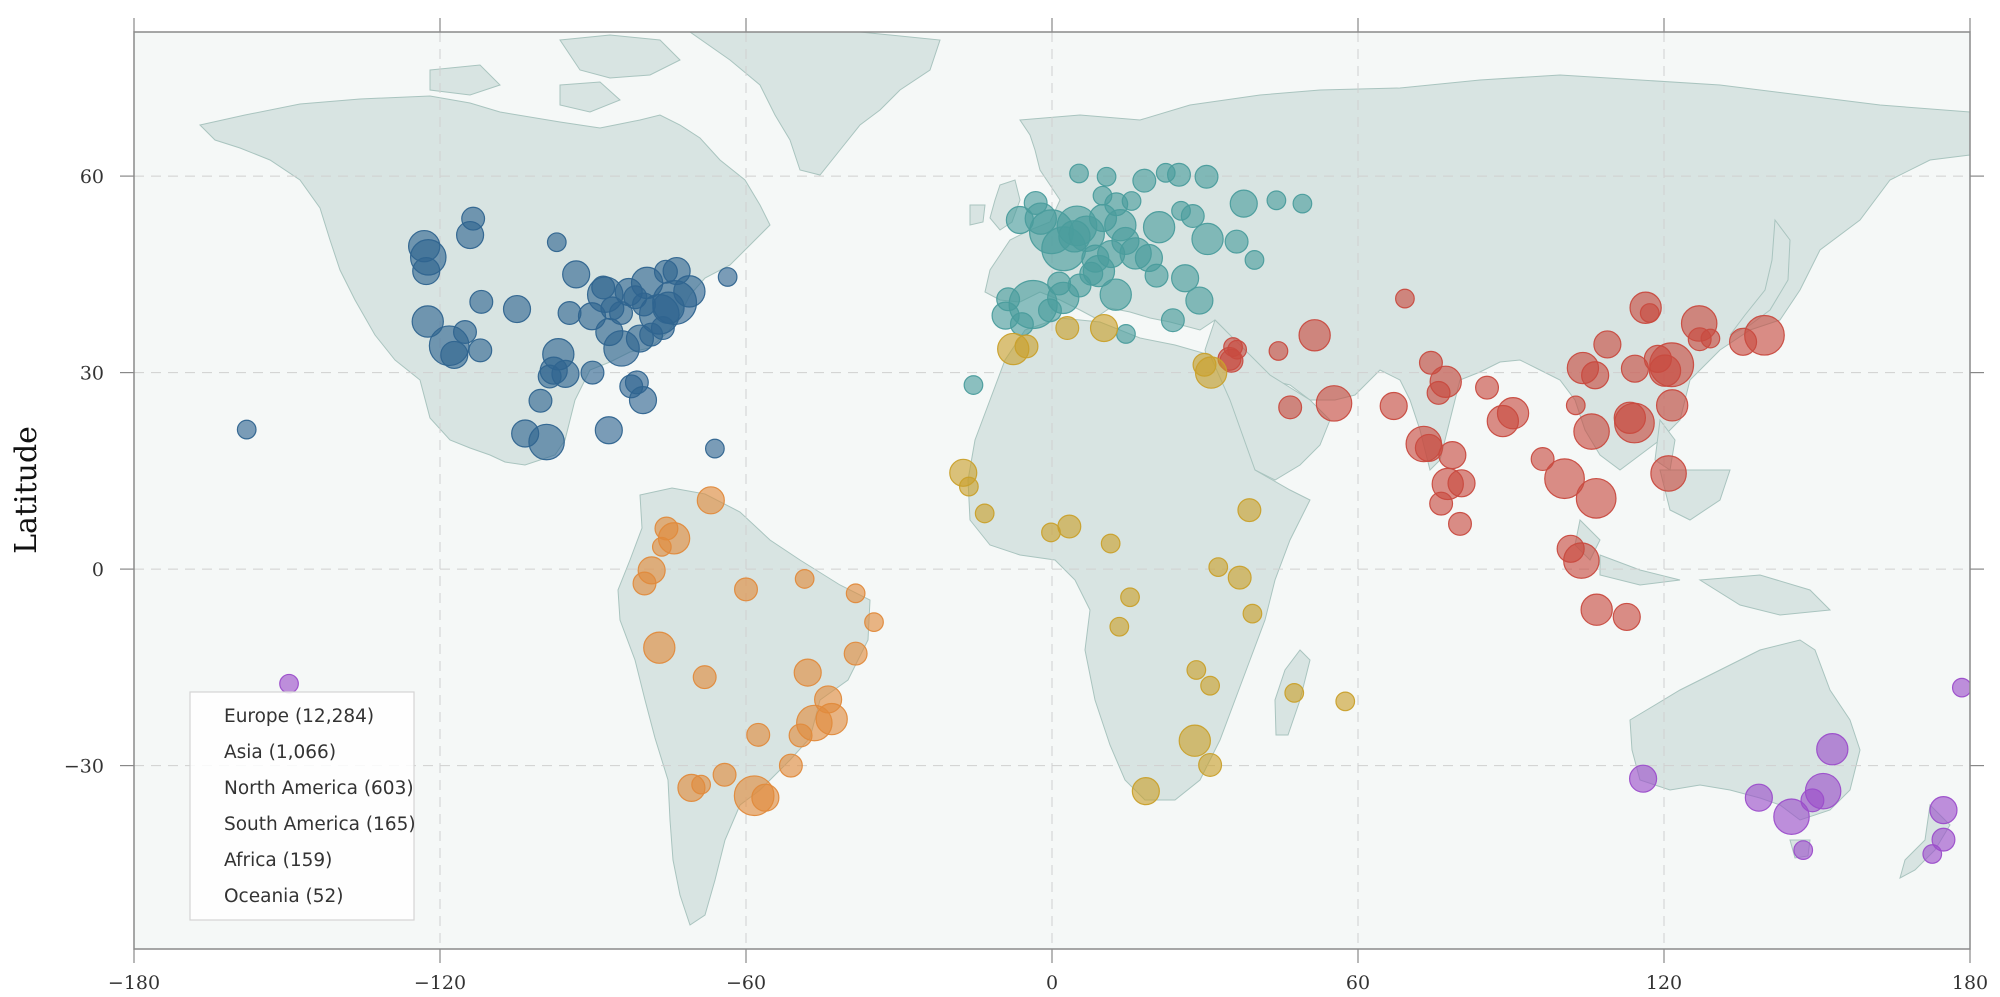  What do you see at coordinates (320, 824) in the screenshot?
I see `legend-entry: South America (165)` at bounding box center [320, 824].